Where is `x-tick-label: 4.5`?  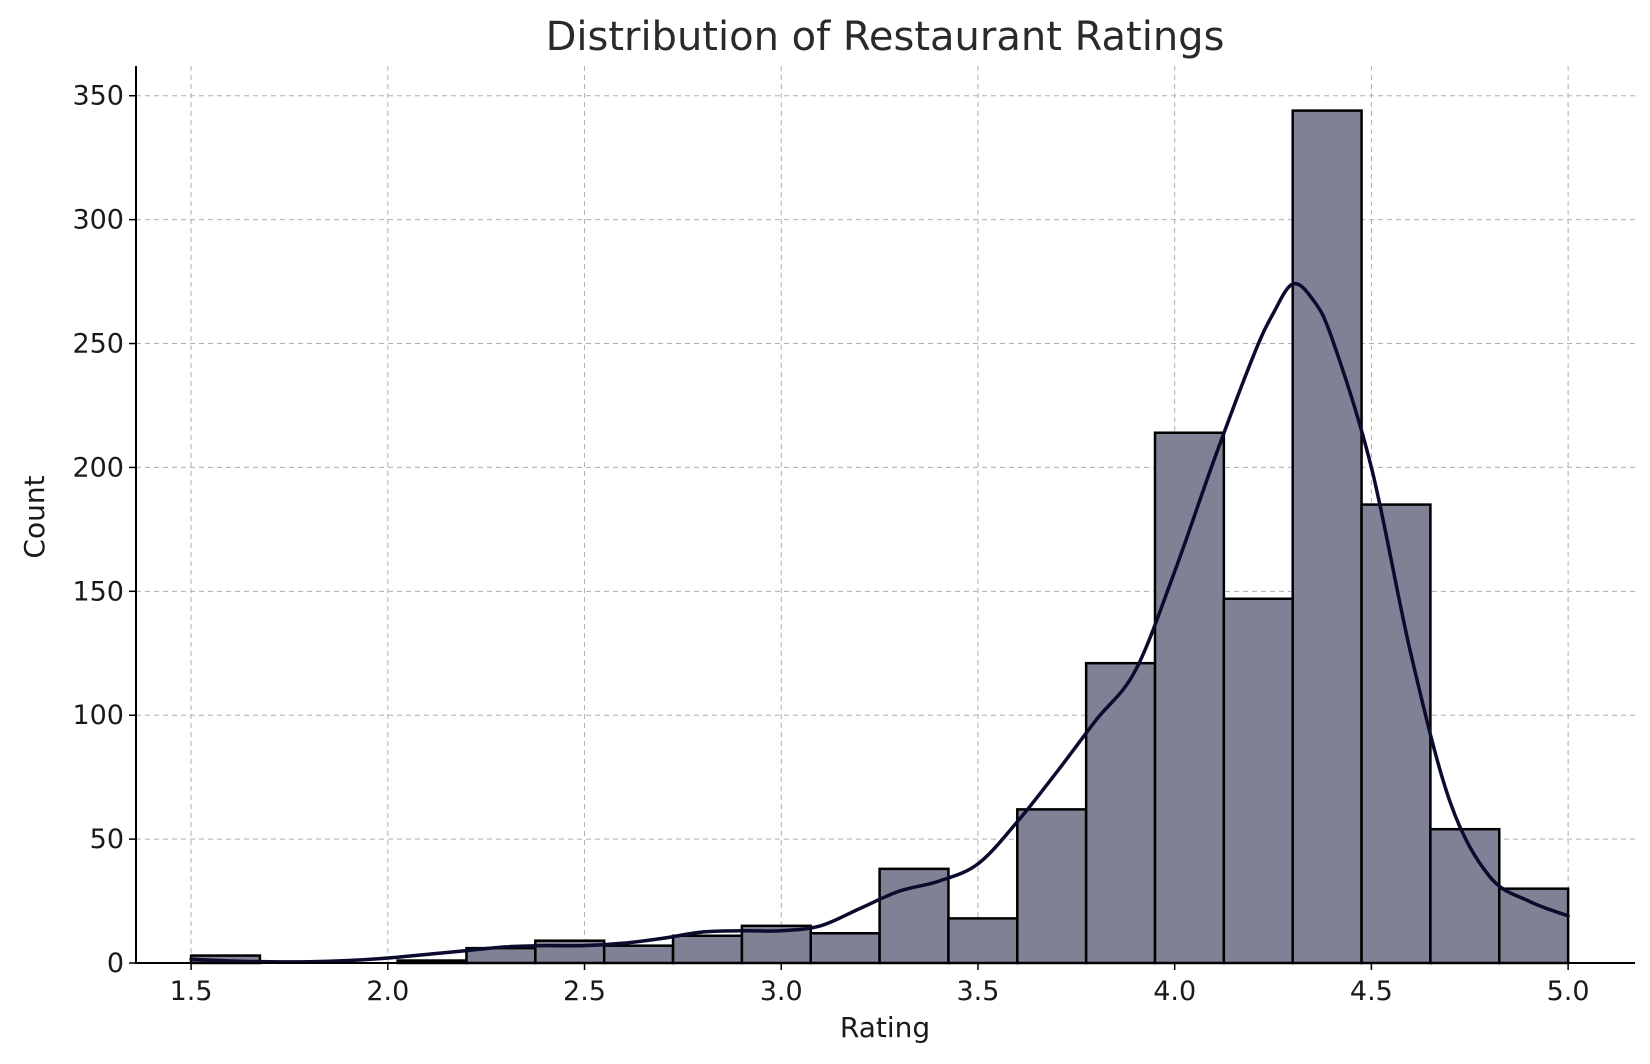
x-tick-label: 4.5 is located at coordinates (1371, 991).